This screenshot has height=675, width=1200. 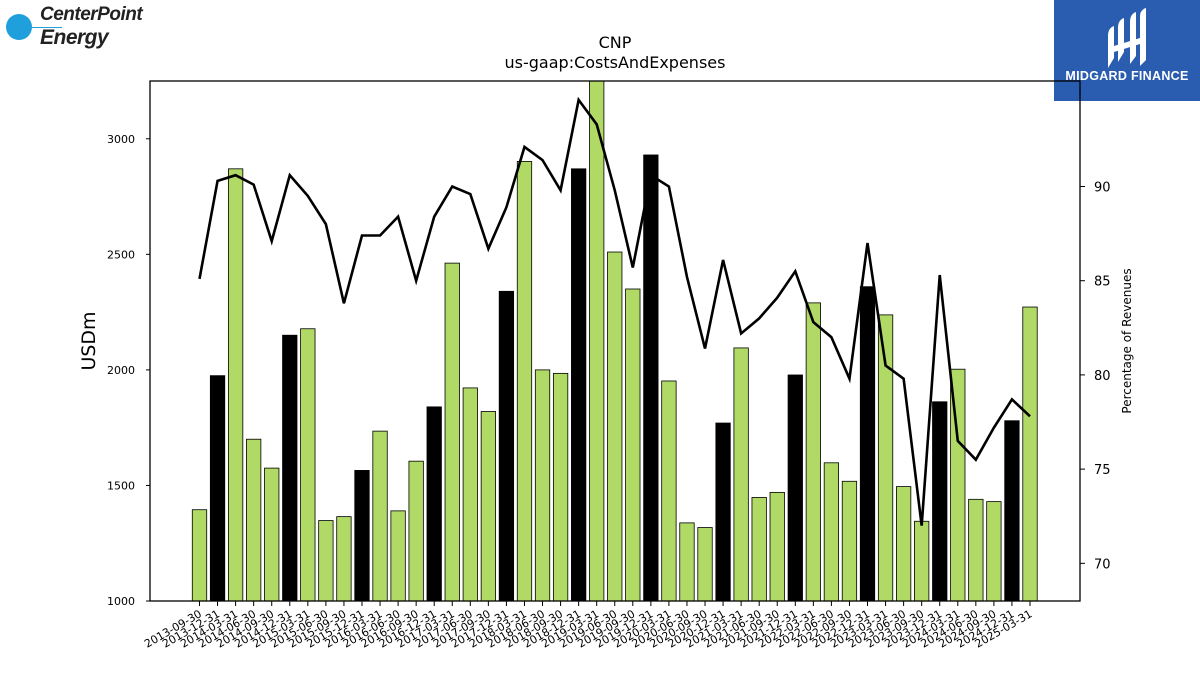 What do you see at coordinates (121, 254) in the screenshot?
I see `y-tick-label: 2500` at bounding box center [121, 254].